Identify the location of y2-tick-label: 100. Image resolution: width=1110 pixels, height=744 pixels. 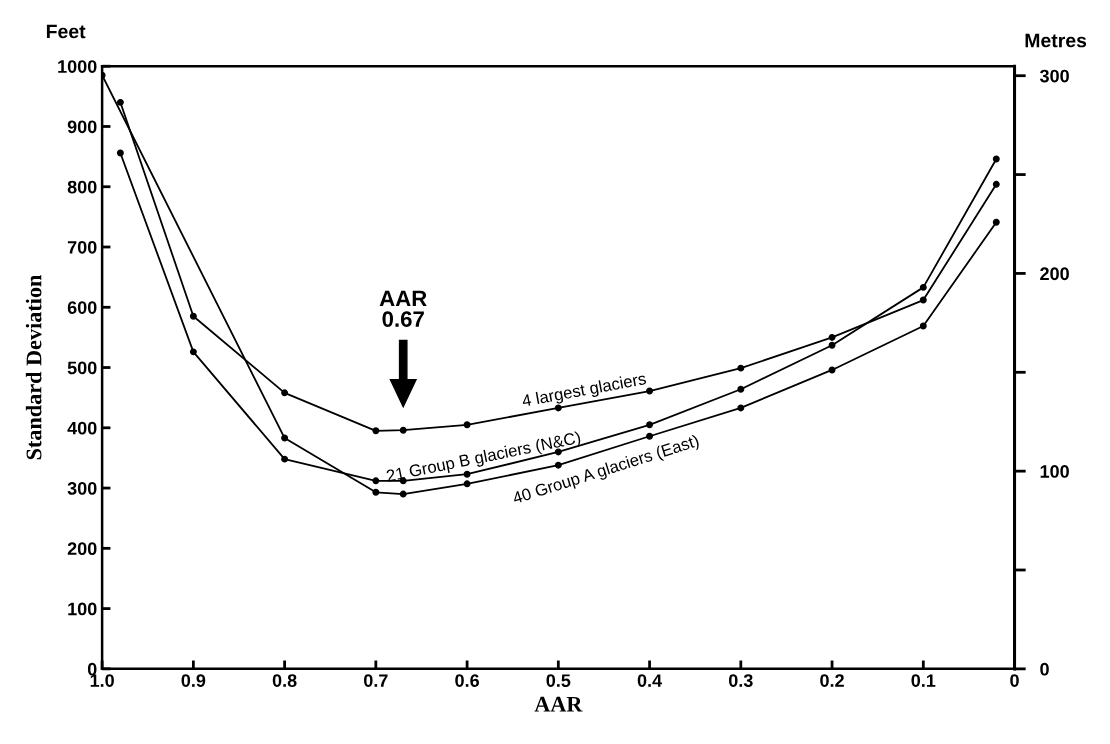
(1054, 471).